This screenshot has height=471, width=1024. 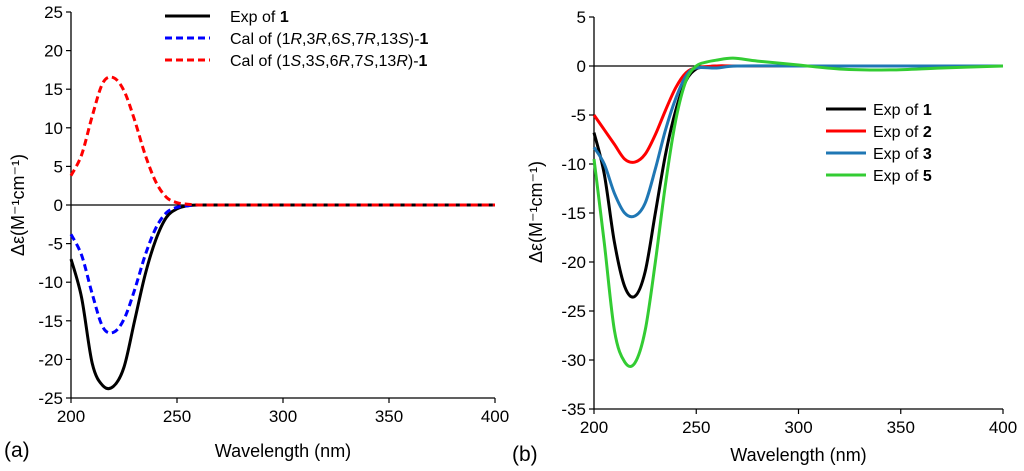 What do you see at coordinates (902, 154) in the screenshot?
I see `legend-entry: Exp of 3` at bounding box center [902, 154].